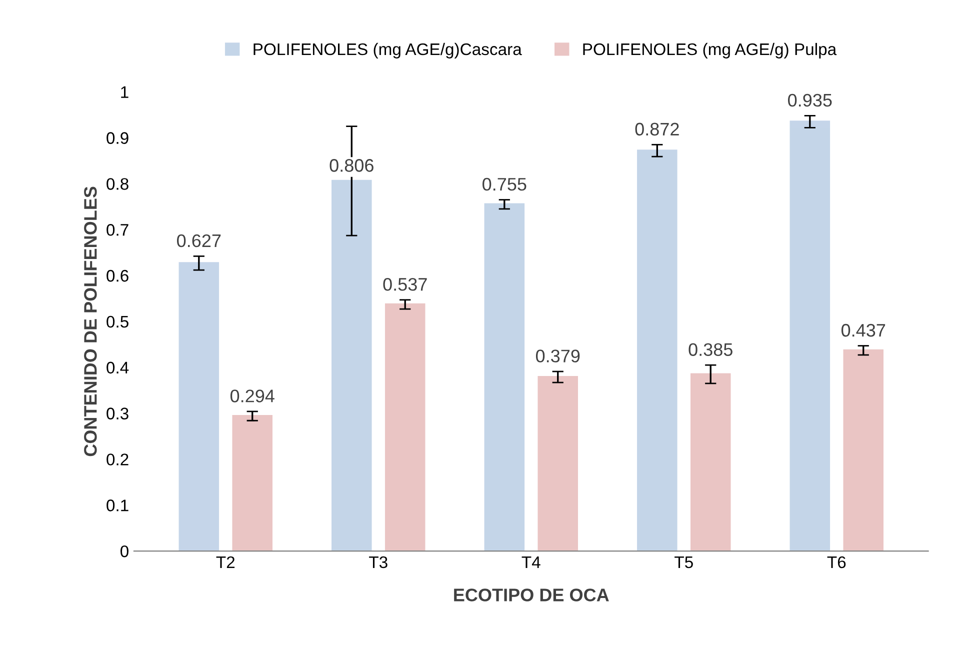  What do you see at coordinates (504, 184) in the screenshot?
I see `data-label: 0.755` at bounding box center [504, 184].